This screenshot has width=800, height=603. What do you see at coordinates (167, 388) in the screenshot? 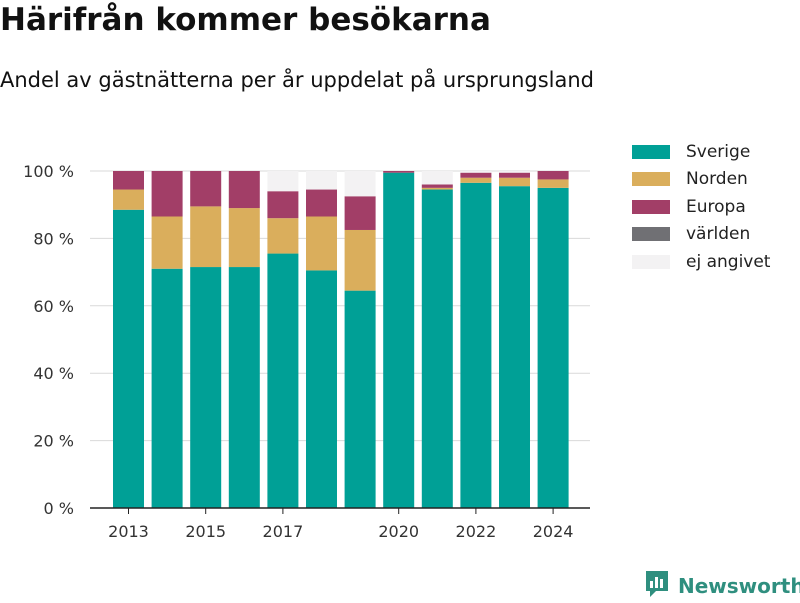
I see `bar-Sverige-2014` at bounding box center [167, 388].